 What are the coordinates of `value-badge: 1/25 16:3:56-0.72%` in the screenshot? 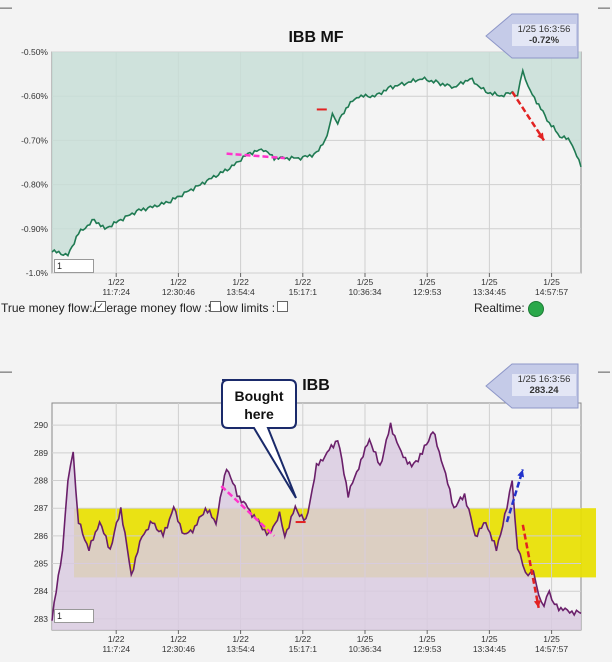 It's located at (532, 36).